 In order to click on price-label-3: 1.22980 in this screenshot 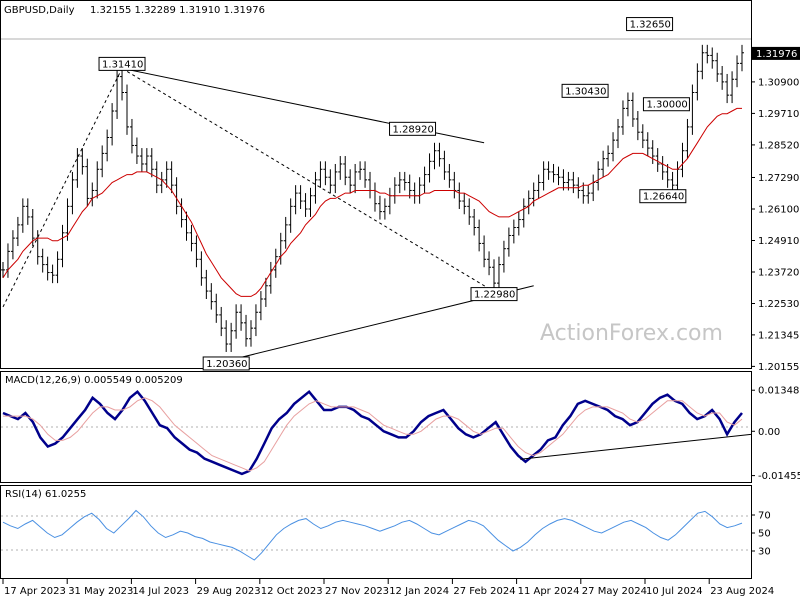, I will do `click(494, 295)`.